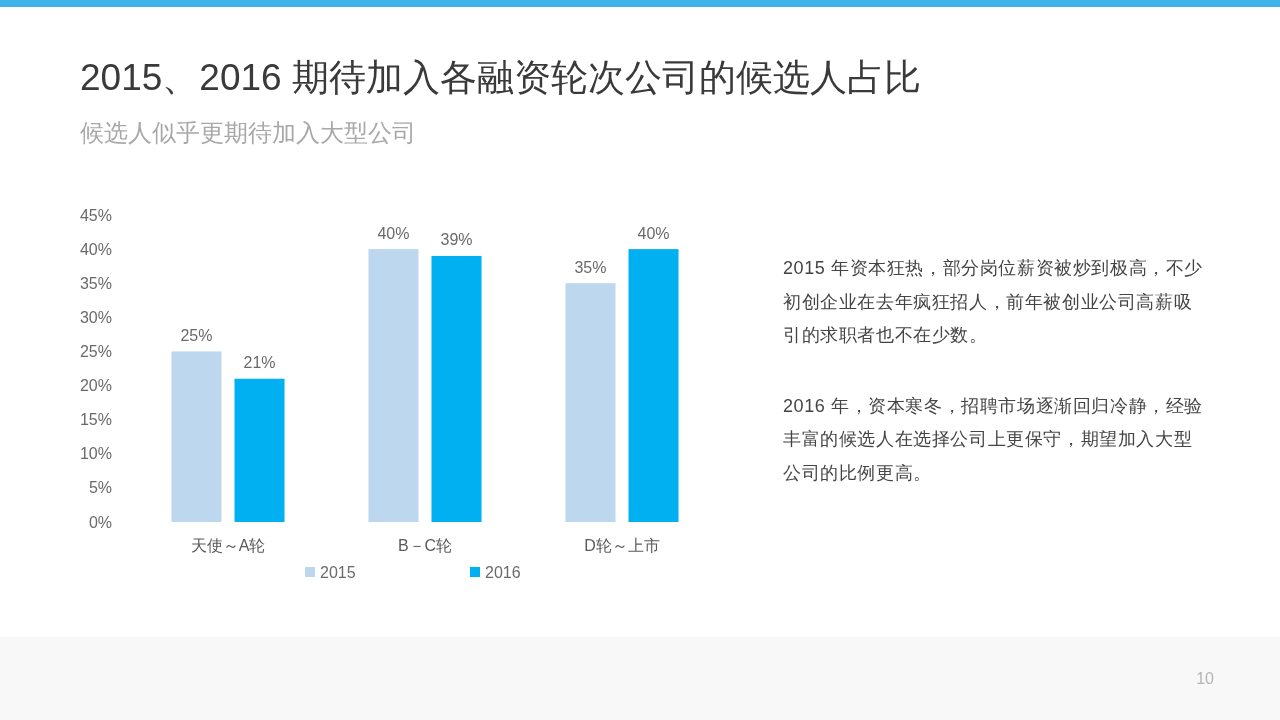 The image size is (1280, 720). What do you see at coordinates (100, 522) in the screenshot?
I see `y-tick-label: 0%` at bounding box center [100, 522].